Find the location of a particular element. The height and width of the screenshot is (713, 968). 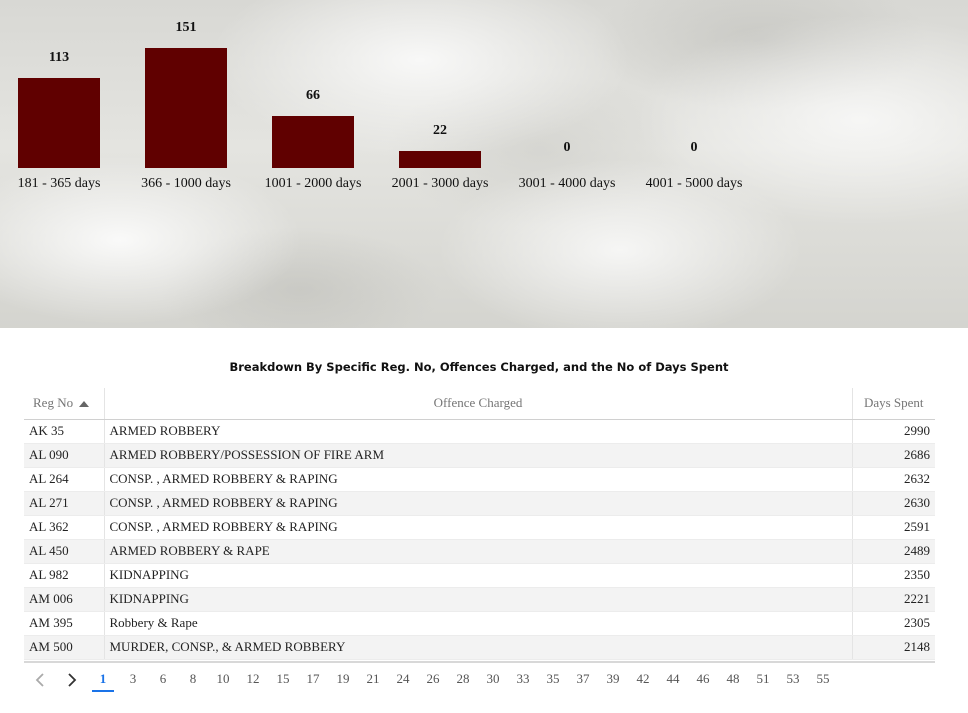

reg-no-cell: AK 35 is located at coordinates (64, 431).